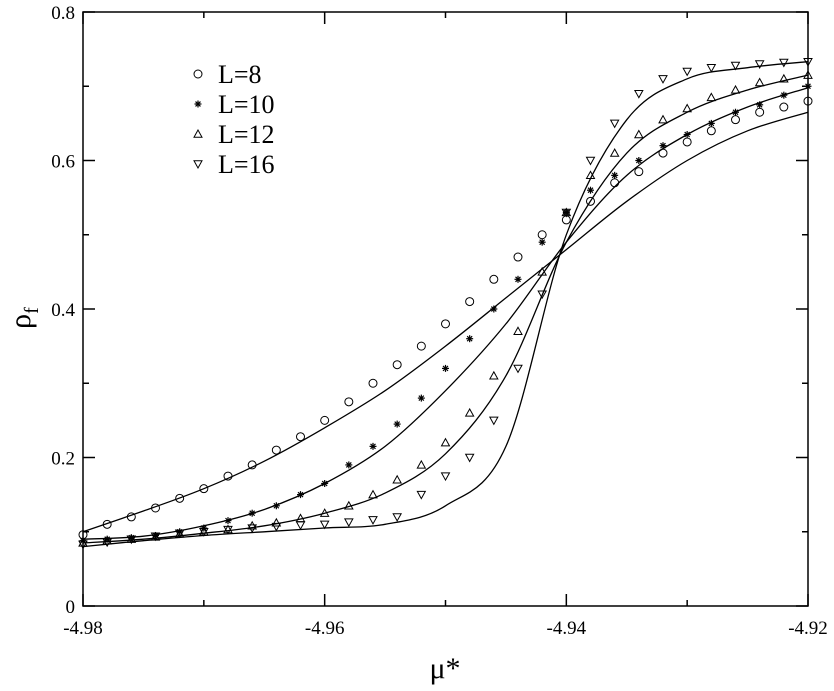 This screenshot has width=834, height=691. I want to click on y-tick-label: 0.8, so click(63, 13).